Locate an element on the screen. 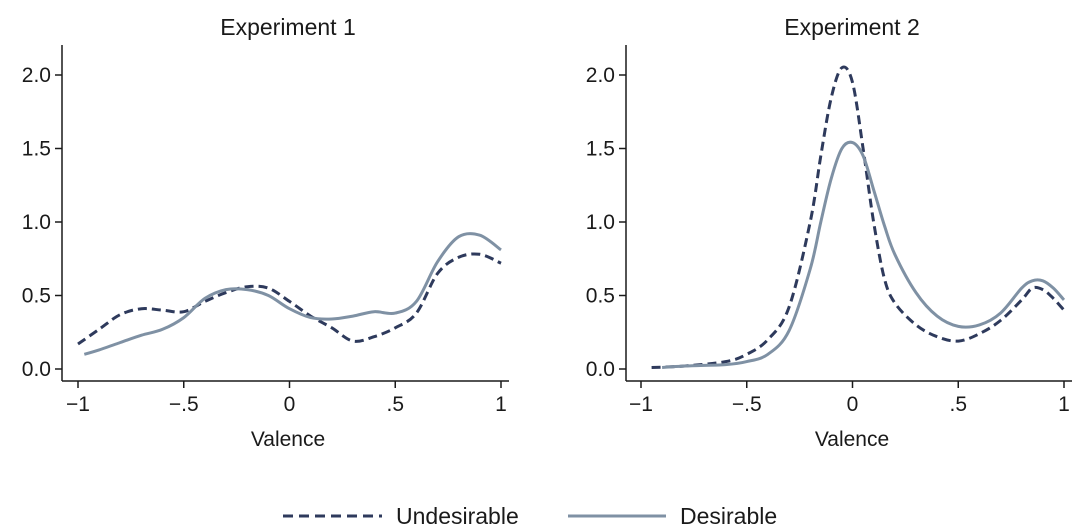 The height and width of the screenshot is (532, 1075). legend-label-undesirable: Undesirable is located at coordinates (457, 515).